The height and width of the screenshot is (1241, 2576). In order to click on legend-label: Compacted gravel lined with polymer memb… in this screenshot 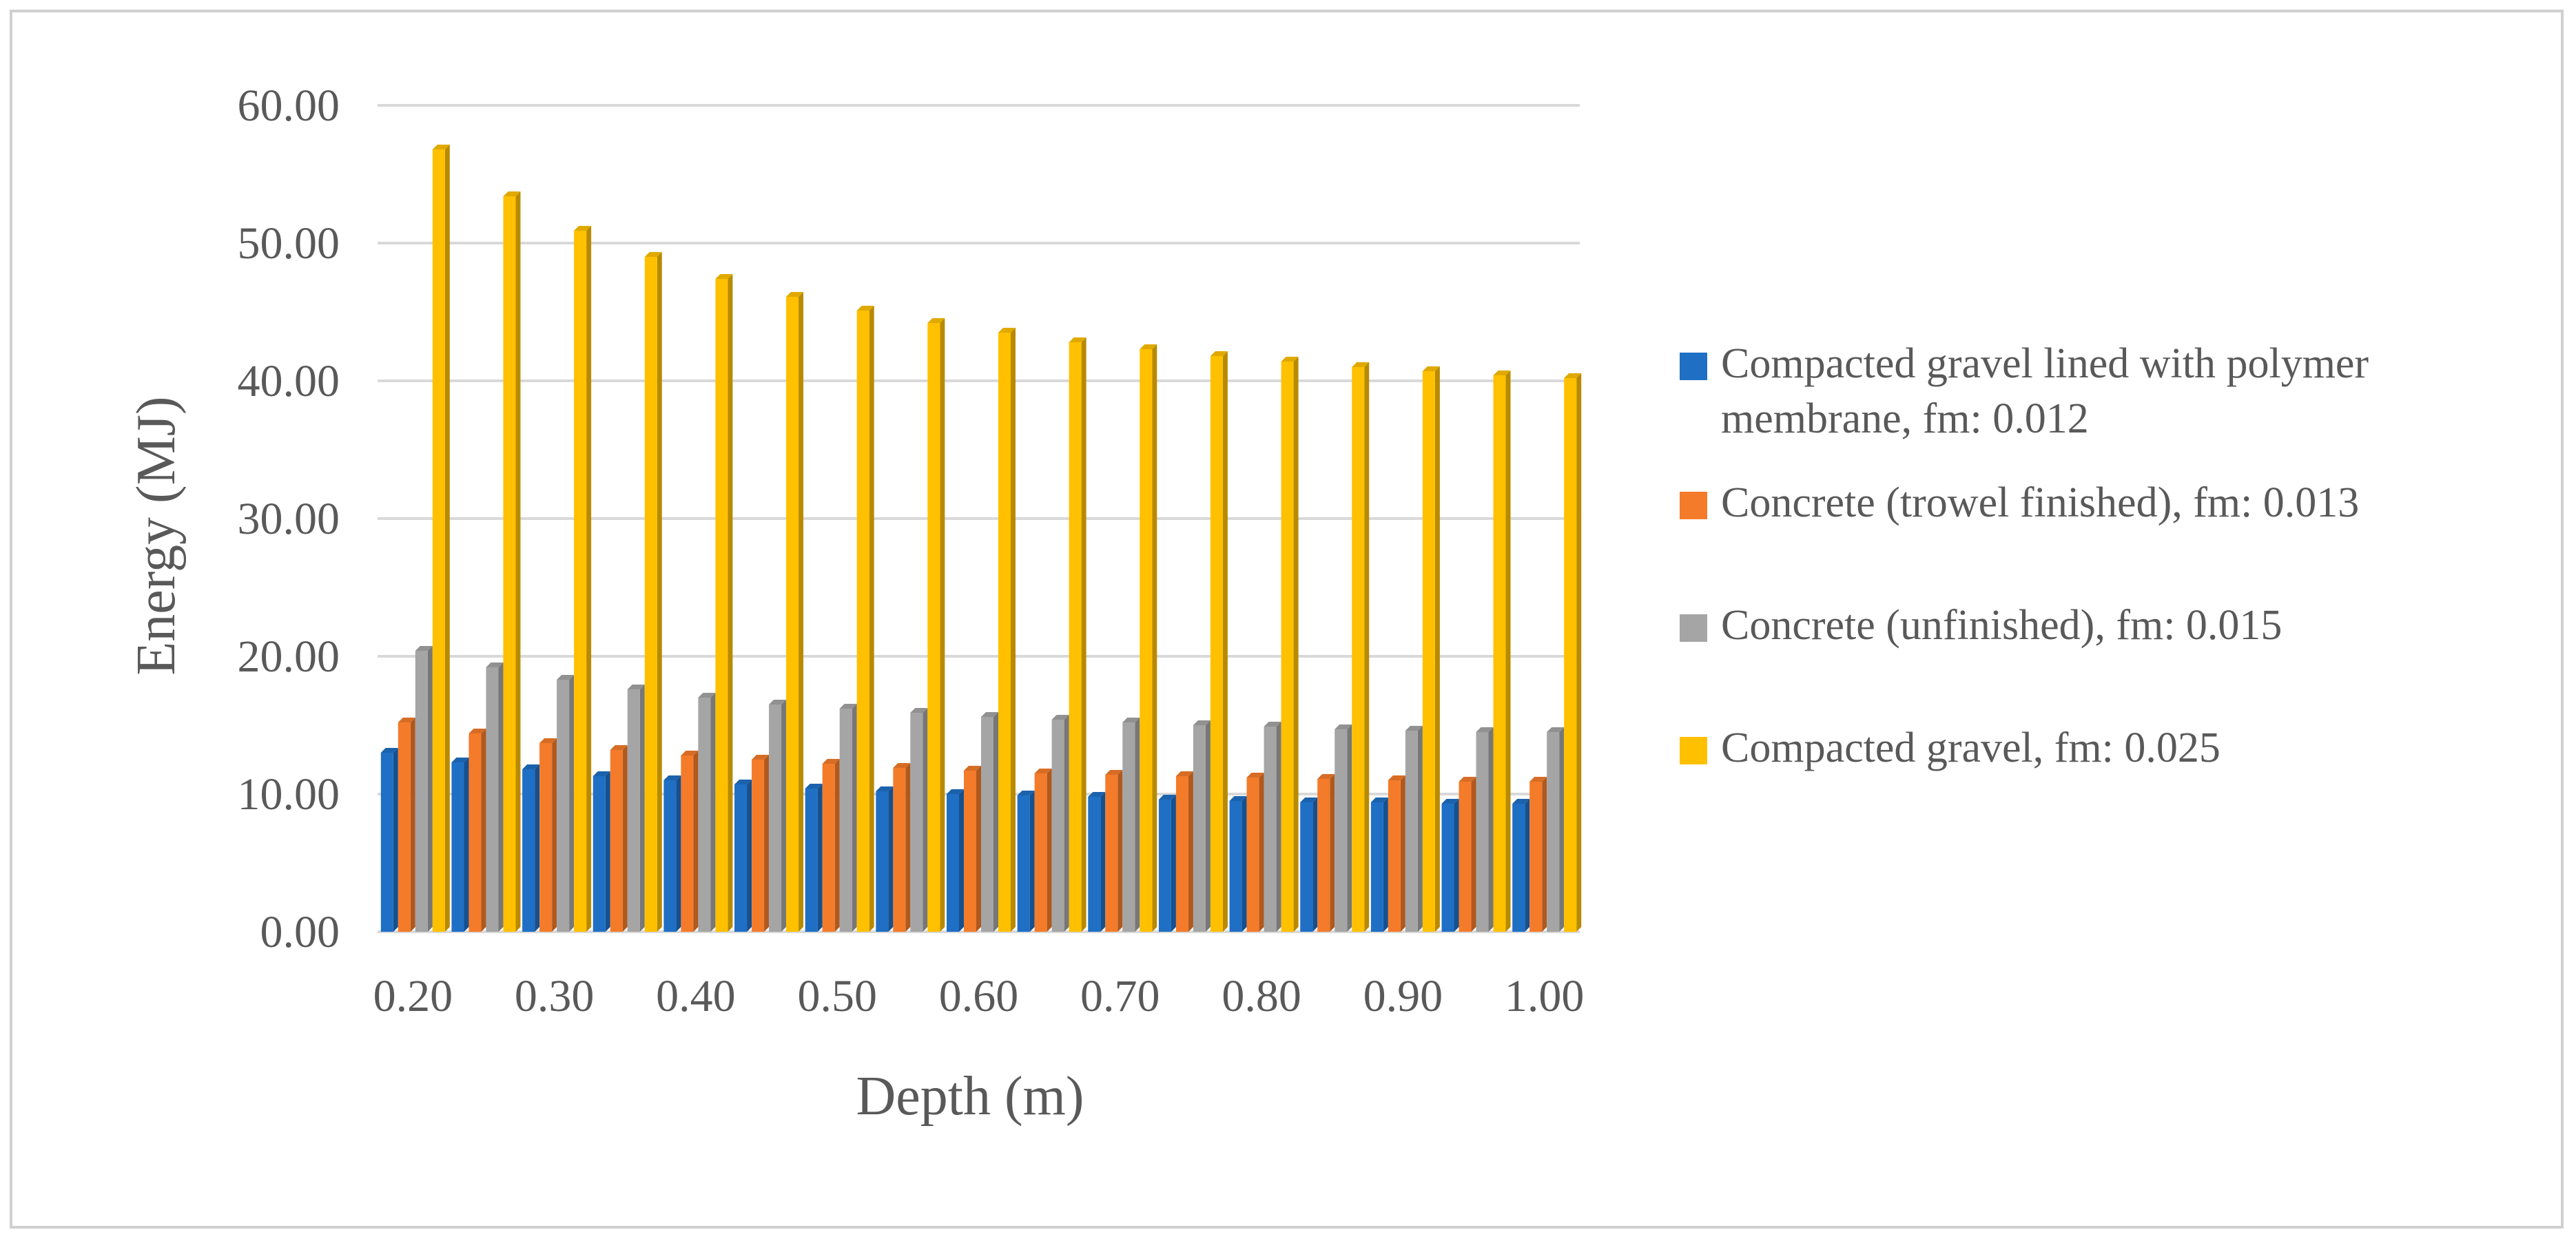, I will do `click(2045, 391)`.